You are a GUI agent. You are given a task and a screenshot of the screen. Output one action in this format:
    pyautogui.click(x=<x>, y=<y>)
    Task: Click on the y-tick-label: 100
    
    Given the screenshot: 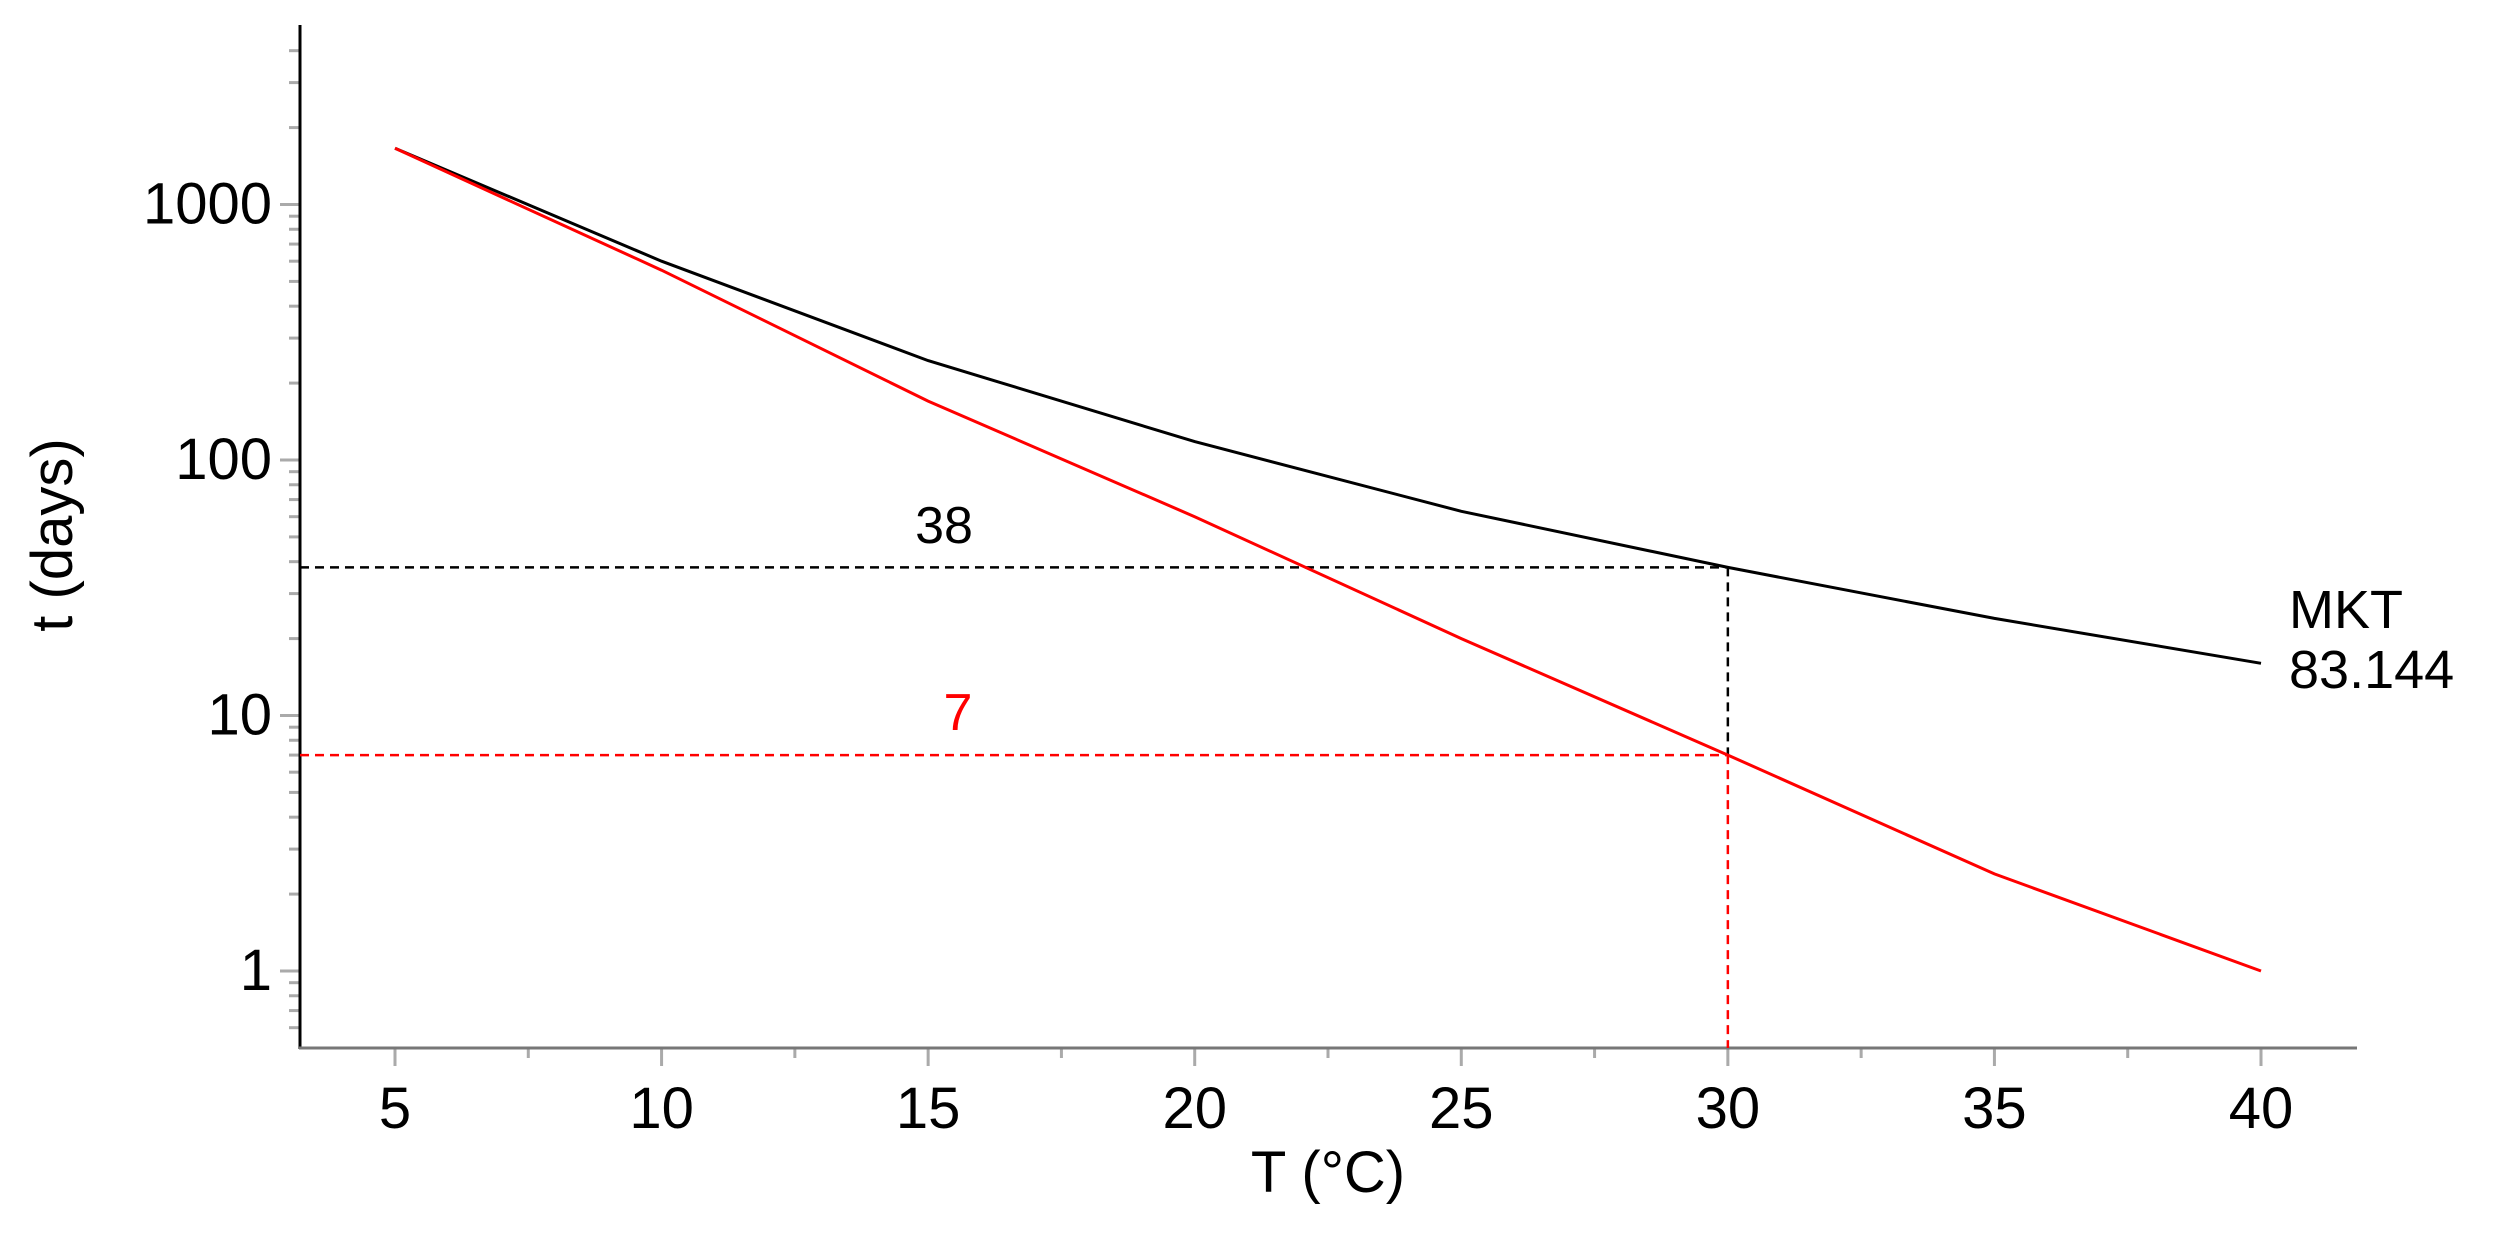 What is the action you would take?
    pyautogui.click(x=223, y=459)
    